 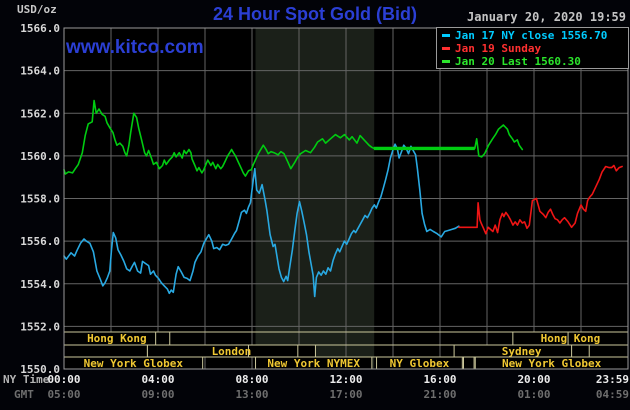 What do you see at coordinates (40, 28) in the screenshot?
I see `y-axis-tick-label: 1566.0` at bounding box center [40, 28].